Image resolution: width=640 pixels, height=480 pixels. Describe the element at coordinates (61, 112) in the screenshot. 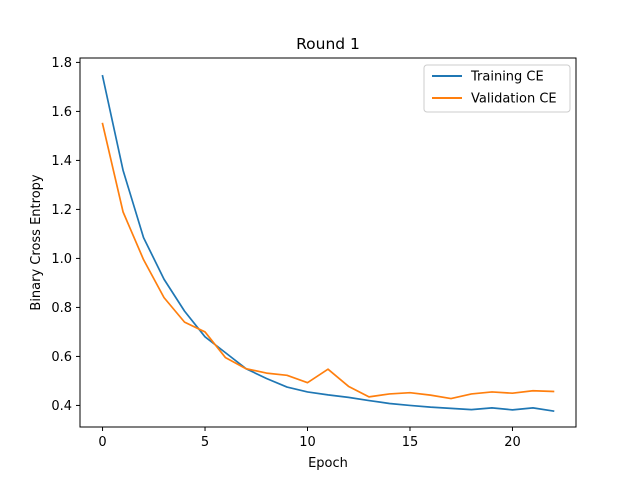

I see `y-tick-label: 1.6` at that location.